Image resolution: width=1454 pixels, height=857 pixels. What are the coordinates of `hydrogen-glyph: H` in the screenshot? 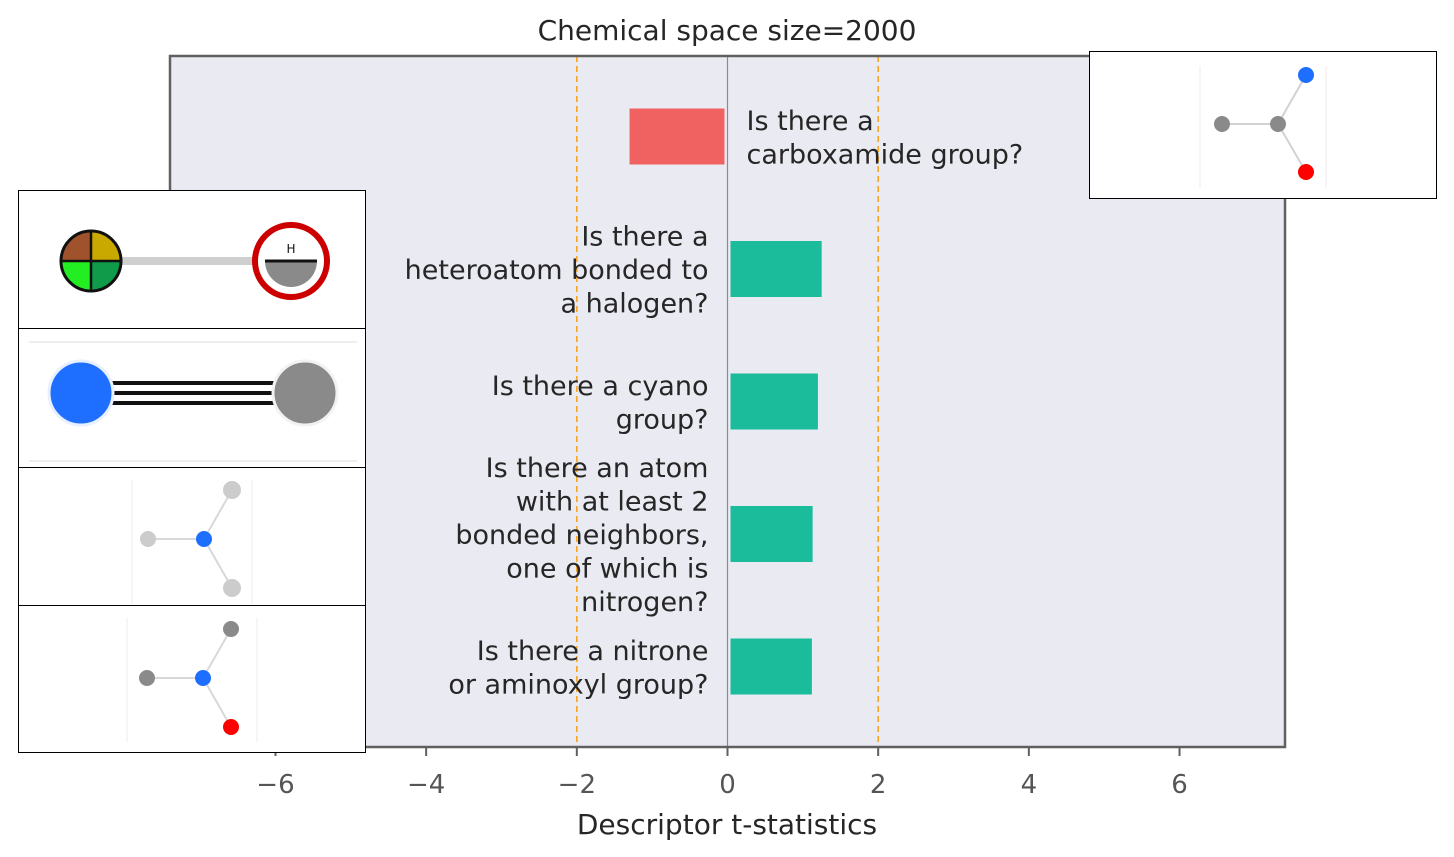 It's located at (290, 249).